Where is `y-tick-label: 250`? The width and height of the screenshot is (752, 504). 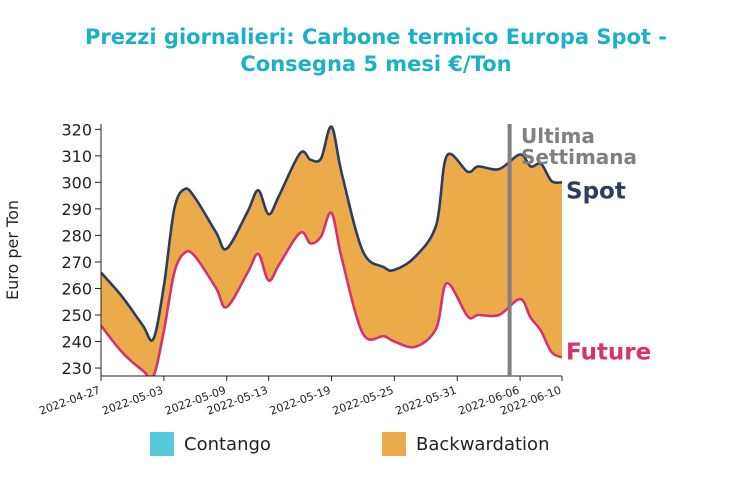
y-tick-label: 250 is located at coordinates (76, 315).